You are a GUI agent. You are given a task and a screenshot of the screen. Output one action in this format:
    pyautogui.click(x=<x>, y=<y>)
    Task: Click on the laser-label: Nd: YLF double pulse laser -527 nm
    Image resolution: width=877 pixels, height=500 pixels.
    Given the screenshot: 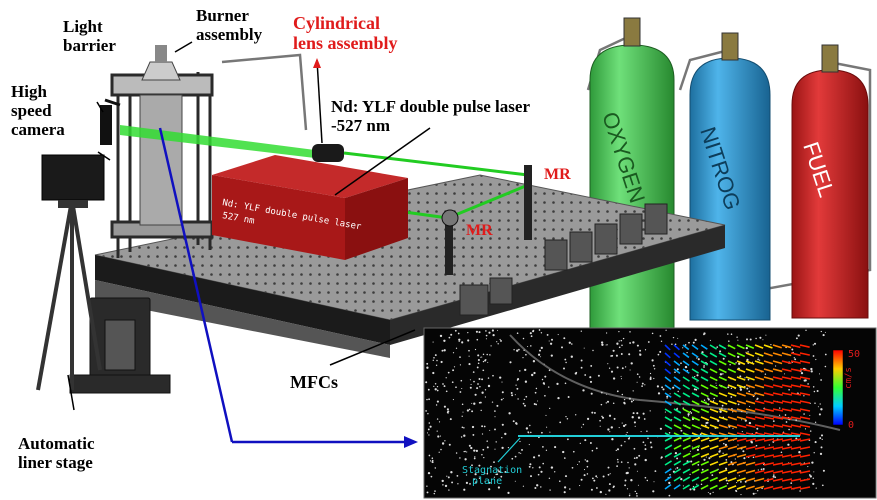 What is the action you would take?
    pyautogui.click(x=430, y=116)
    